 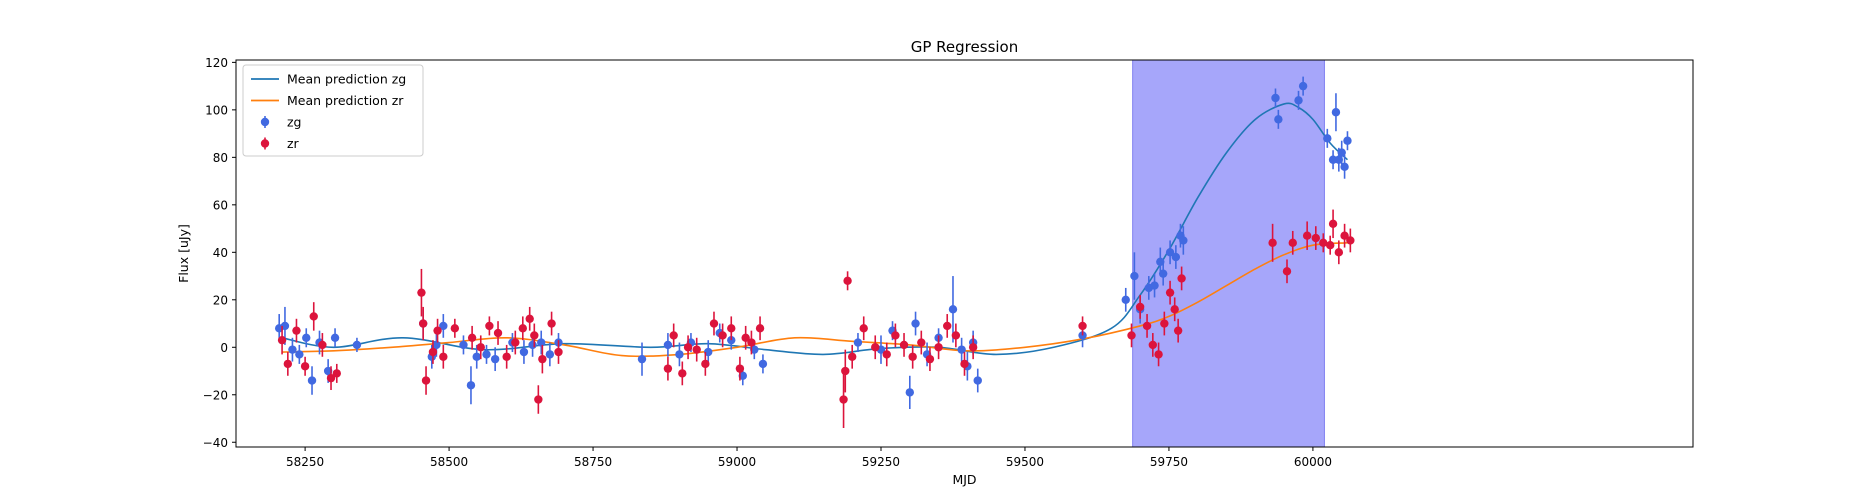 I want to click on y-tick-label: 20, so click(x=220, y=300).